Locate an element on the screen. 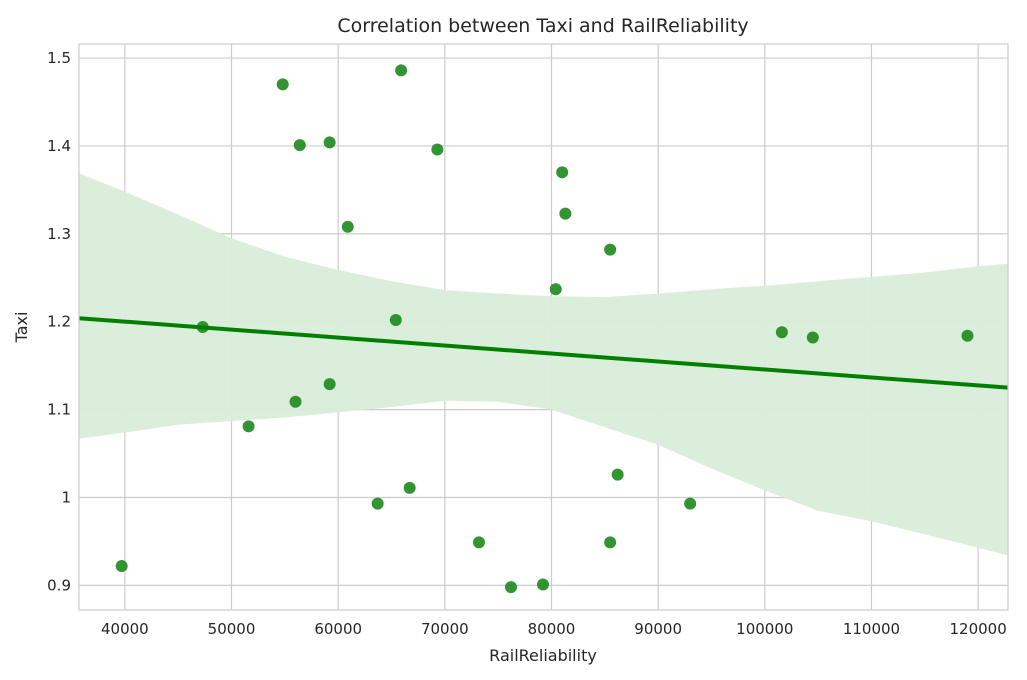 This screenshot has width=1027, height=680. y-tick-labels: 0.9 1 1.1 1.2 1.3 1.4 1.5 is located at coordinates (59, 321).